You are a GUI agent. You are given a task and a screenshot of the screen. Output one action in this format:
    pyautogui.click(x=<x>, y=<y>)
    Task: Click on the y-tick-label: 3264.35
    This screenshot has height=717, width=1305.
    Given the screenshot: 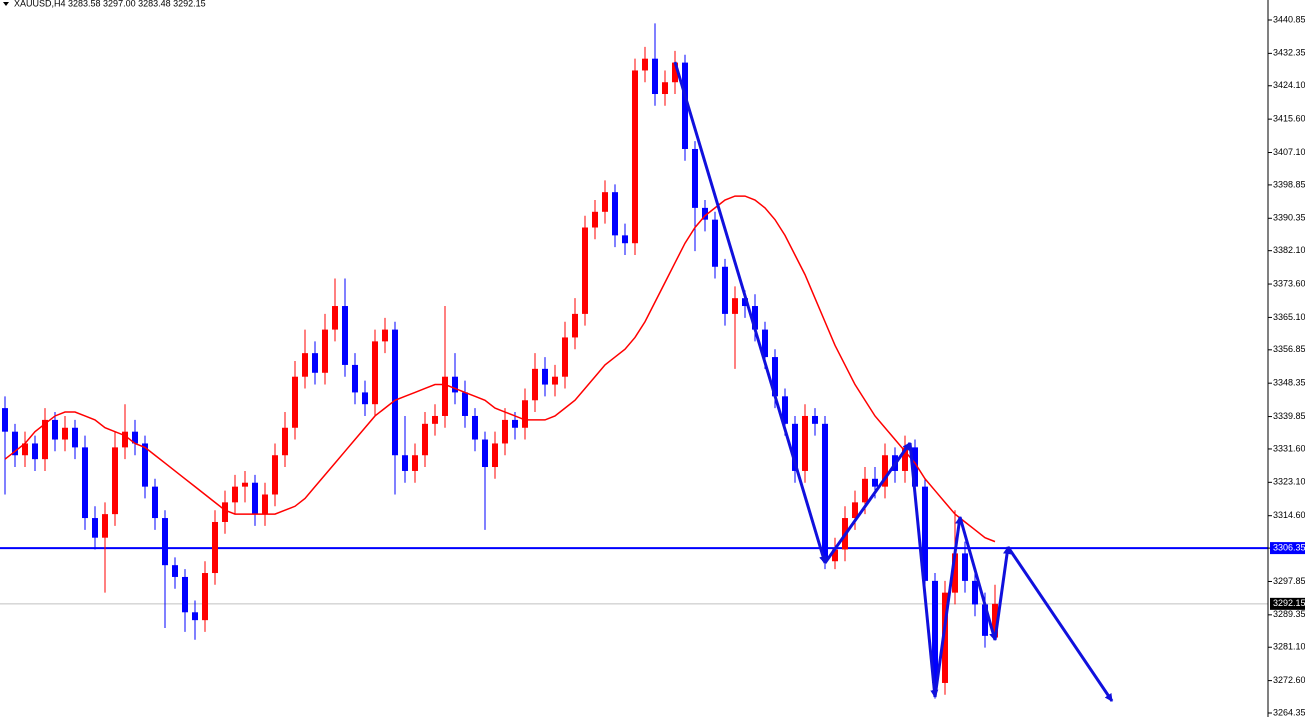 What is the action you would take?
    pyautogui.click(x=1289, y=712)
    